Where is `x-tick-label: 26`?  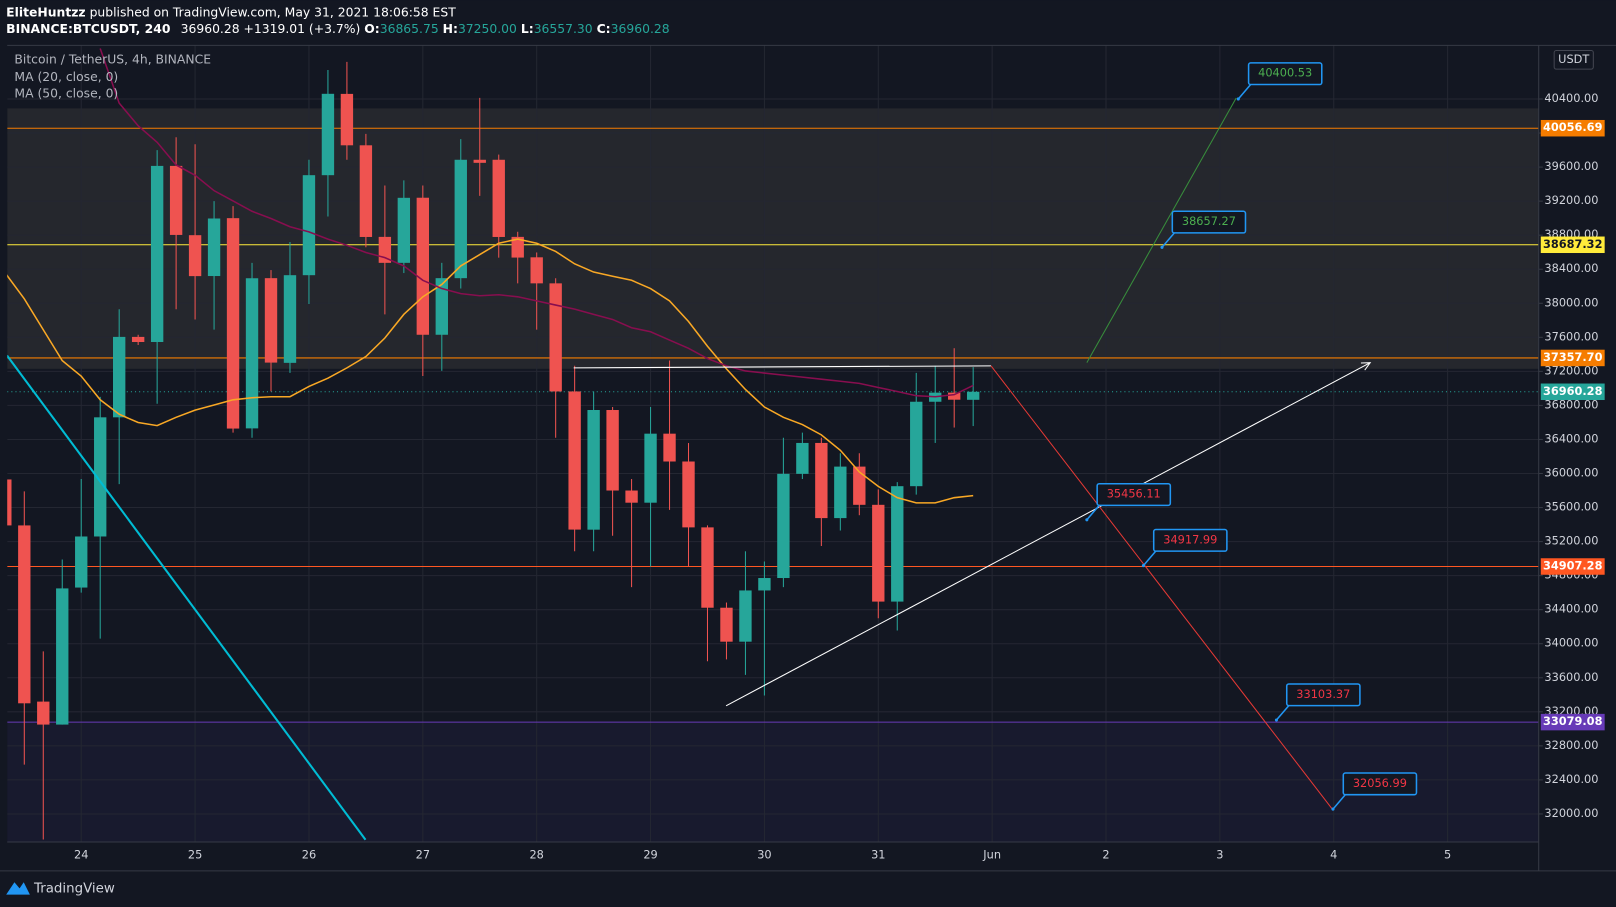 x-tick-label: 26 is located at coordinates (309, 854).